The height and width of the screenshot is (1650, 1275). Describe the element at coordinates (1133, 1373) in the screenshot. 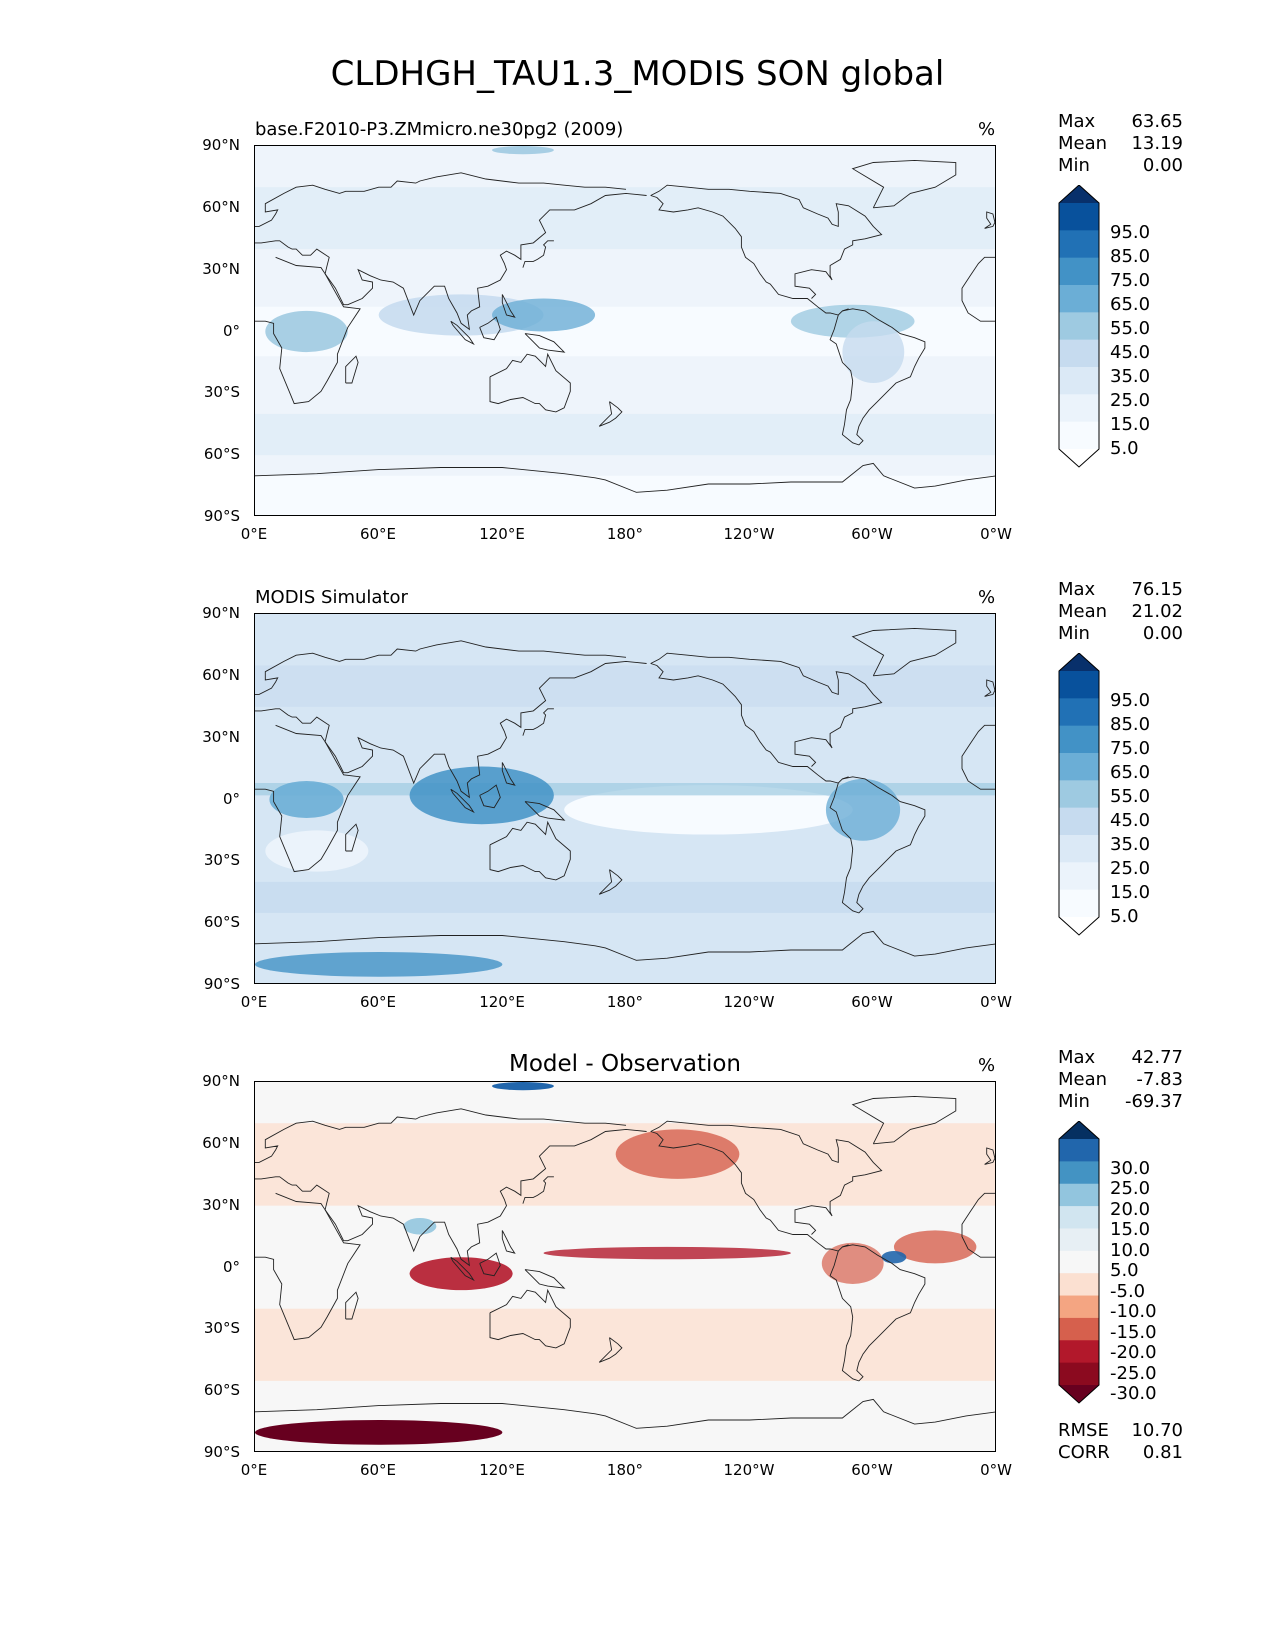

I see `colorbar-label: -25.0` at that location.